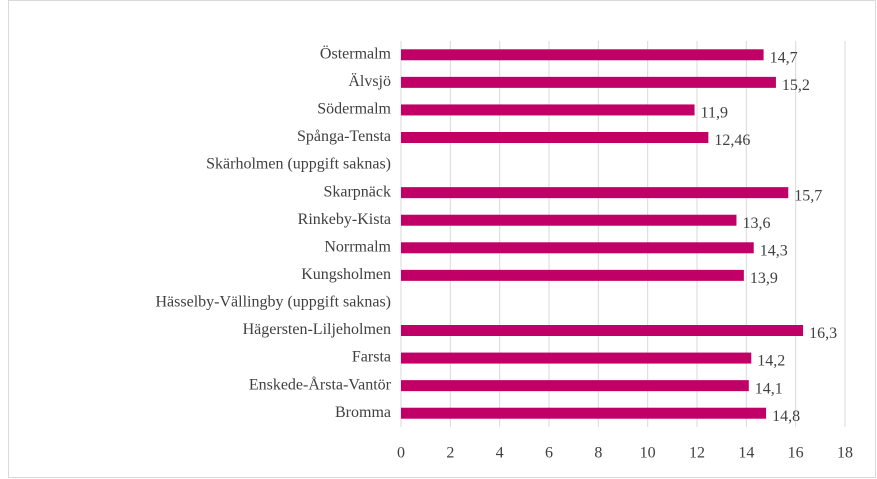  Describe the element at coordinates (648, 453) in the screenshot. I see `x-tick-label: 10` at that location.